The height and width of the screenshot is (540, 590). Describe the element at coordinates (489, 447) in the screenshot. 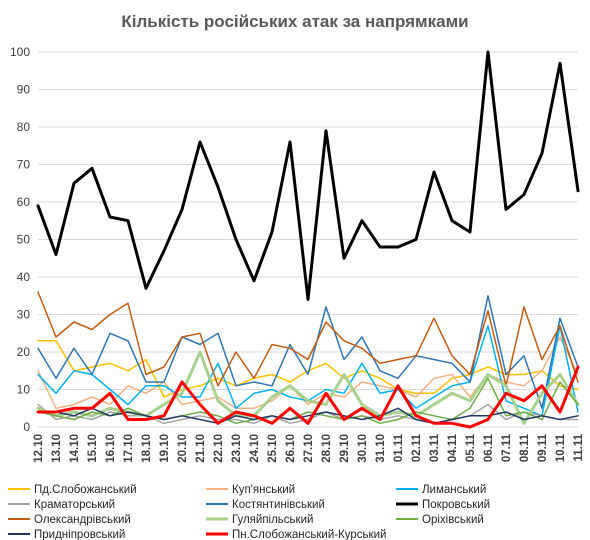

I see `x-tick-label: 06.11` at that location.